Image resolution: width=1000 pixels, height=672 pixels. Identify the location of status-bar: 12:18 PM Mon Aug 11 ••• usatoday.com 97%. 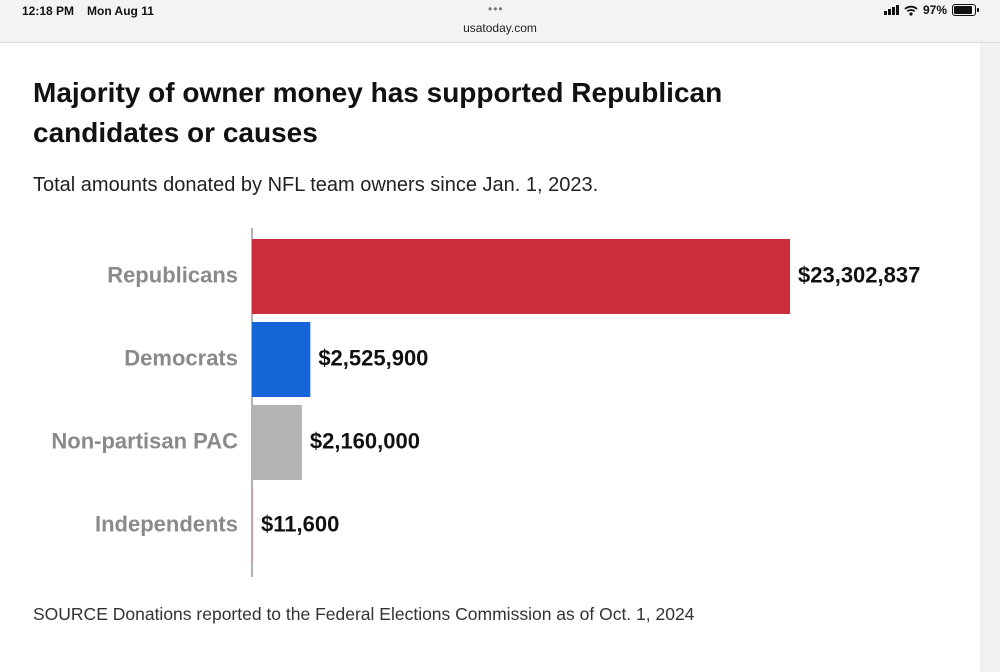
(500, 21).